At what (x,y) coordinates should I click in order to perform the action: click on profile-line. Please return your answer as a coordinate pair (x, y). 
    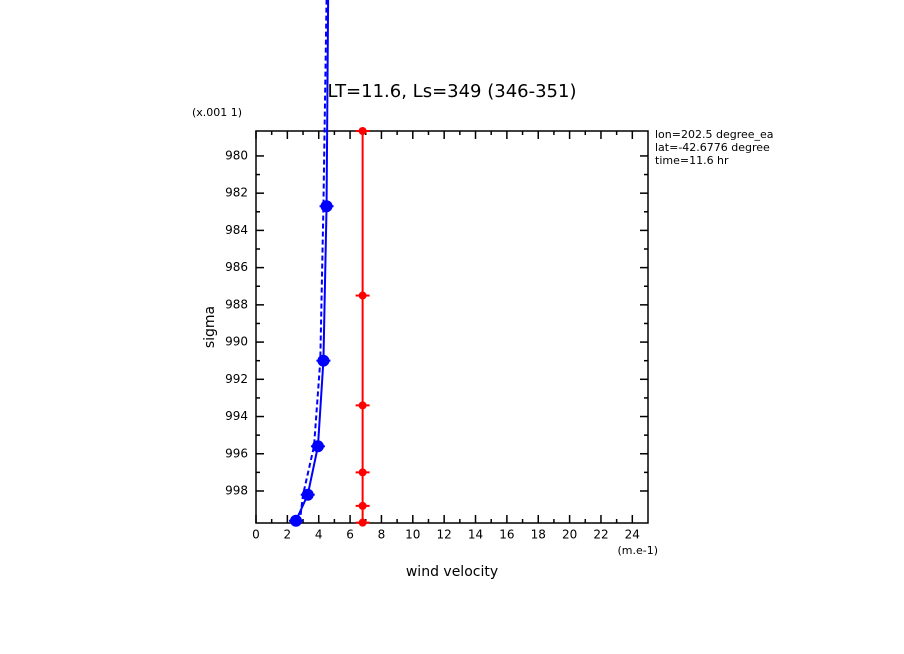
    Looking at the image, I should click on (313, 260).